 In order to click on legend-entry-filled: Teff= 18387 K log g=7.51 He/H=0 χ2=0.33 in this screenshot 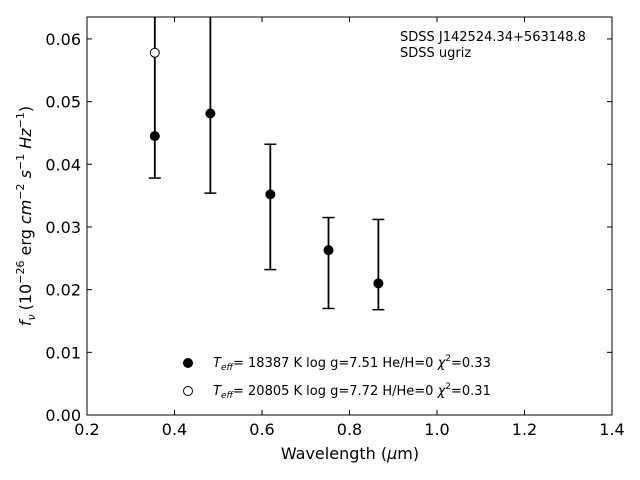, I will do `click(352, 363)`.